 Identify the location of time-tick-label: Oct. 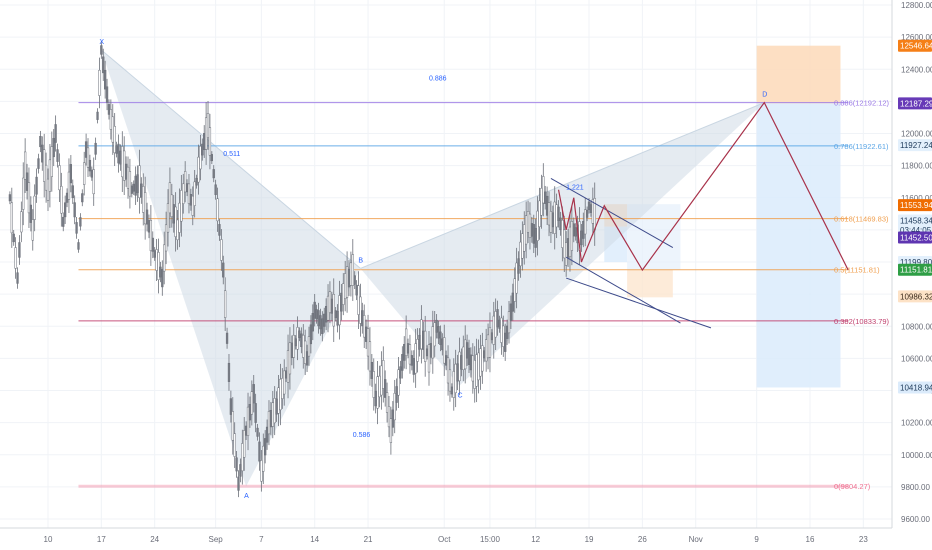
(444, 539).